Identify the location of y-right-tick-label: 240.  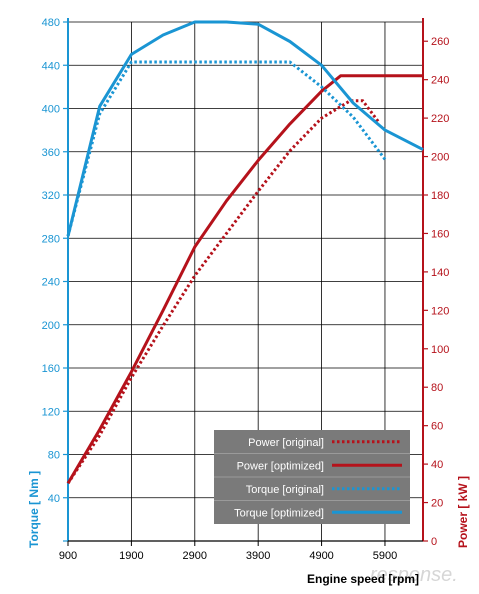
(440, 81).